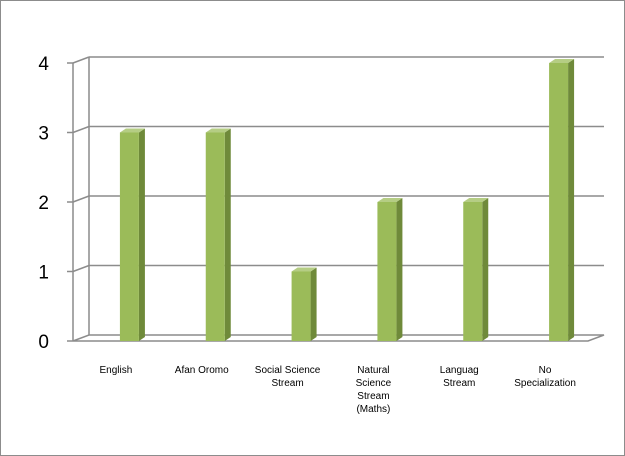 This screenshot has width=625, height=456. What do you see at coordinates (43, 203) in the screenshot?
I see `y-tick-label: 2` at bounding box center [43, 203].